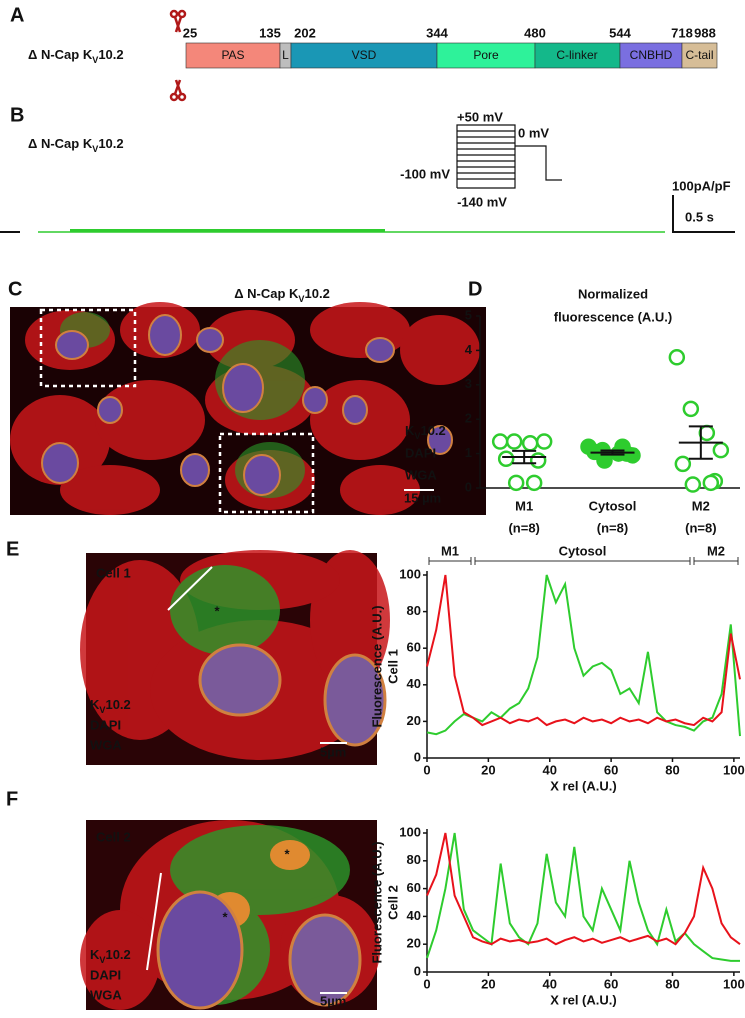 The width and height of the screenshot is (745, 1018). What do you see at coordinates (450, 550) in the screenshot?
I see `region-label: M1` at bounding box center [450, 550].